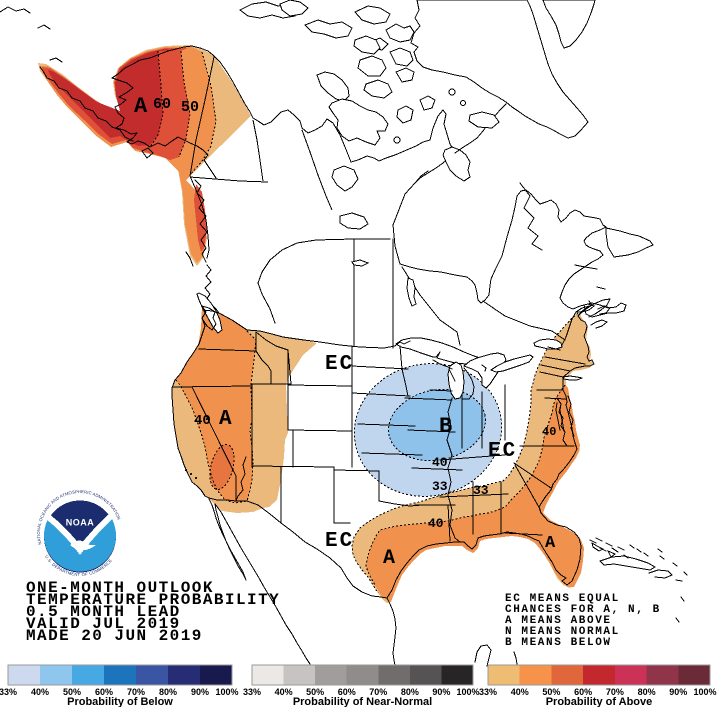 This screenshot has width=719, height=707. What do you see at coordinates (103, 624) in the screenshot?
I see `svg-text: VALID JUL 2019` at bounding box center [103, 624].